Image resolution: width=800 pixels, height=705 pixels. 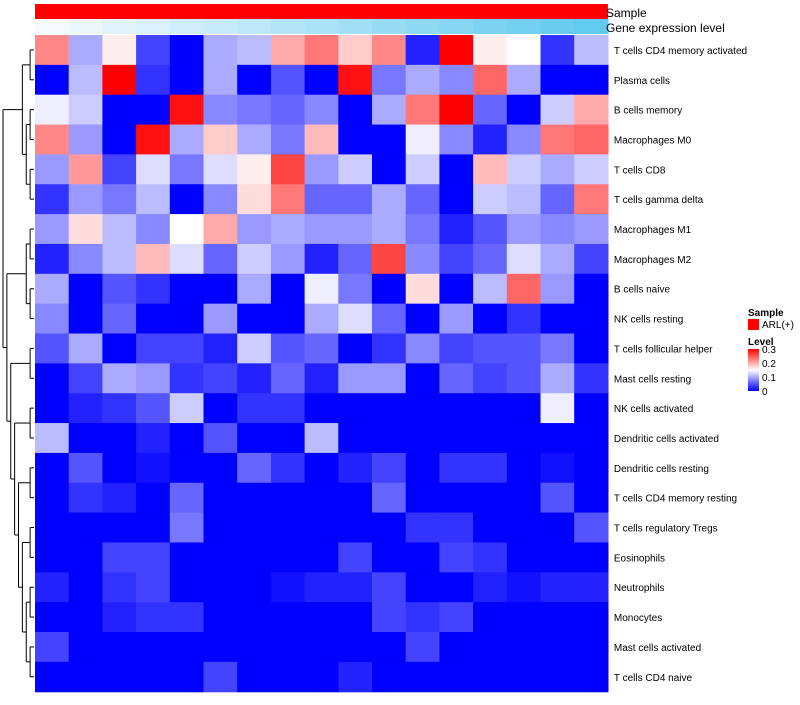 I want to click on row-label: Macrophages M2, so click(x=653, y=260).